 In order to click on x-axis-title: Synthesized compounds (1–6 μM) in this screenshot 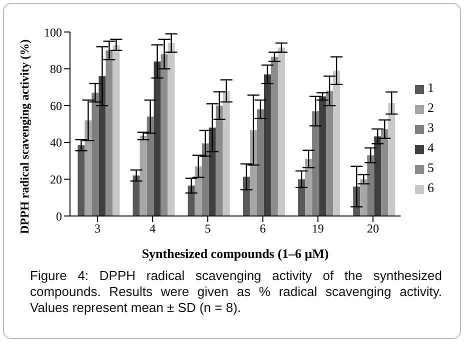, I will do `click(235, 253)`.